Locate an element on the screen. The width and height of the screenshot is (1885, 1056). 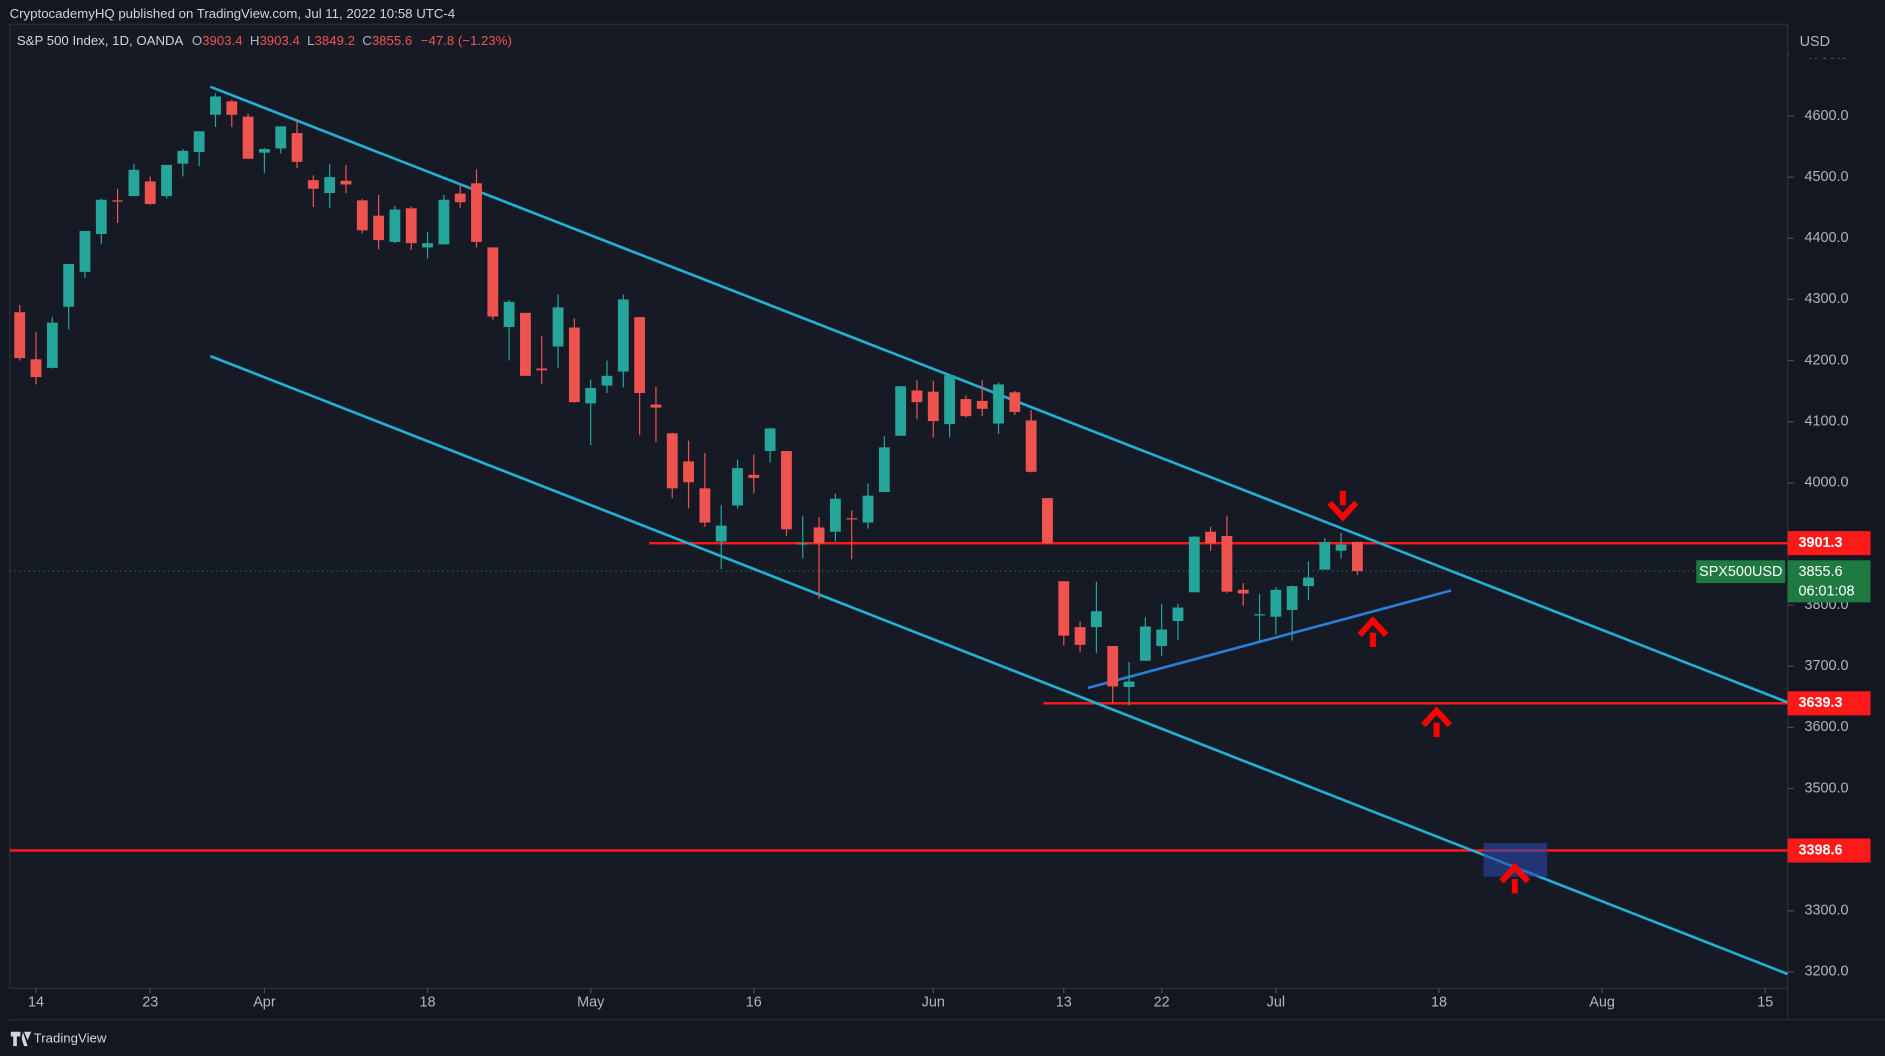
legend-name: S&P 500 Index, 1D, OANDA is located at coordinates (100, 40).